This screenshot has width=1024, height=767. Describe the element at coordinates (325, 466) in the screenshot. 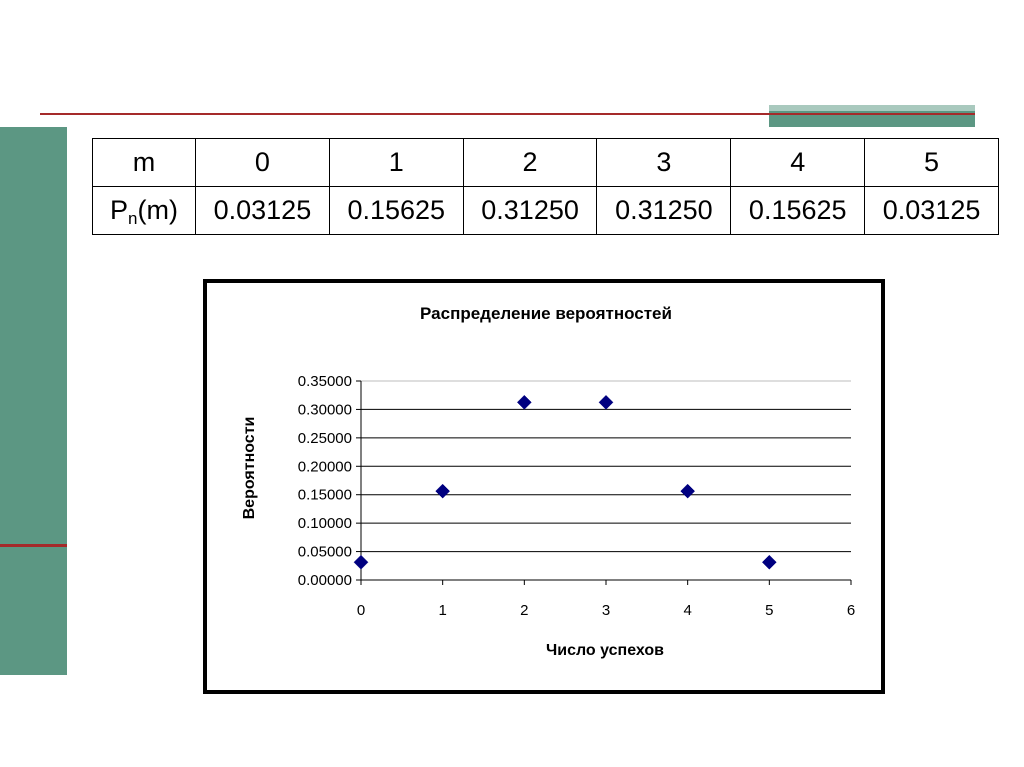

I see `y-tick-label: 0.20000` at that location.